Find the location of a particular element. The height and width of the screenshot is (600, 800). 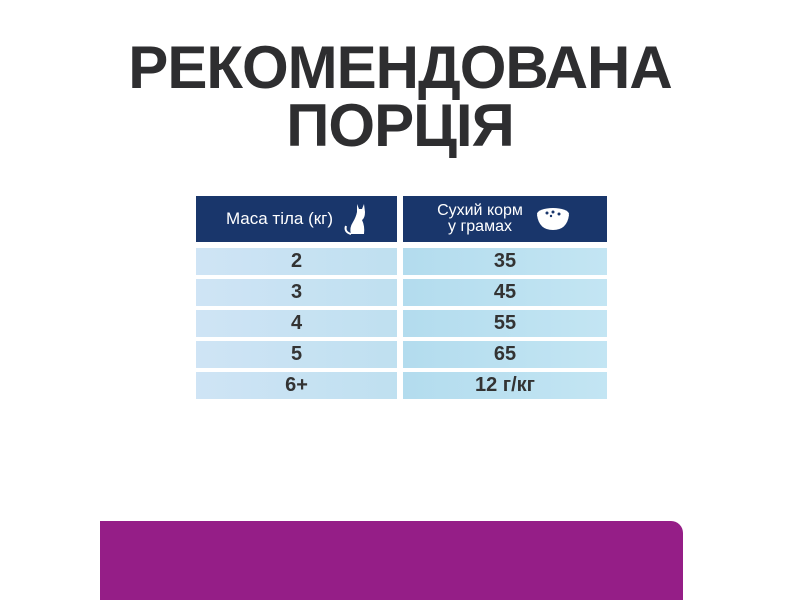

cell-weight: 5 is located at coordinates (296, 354).